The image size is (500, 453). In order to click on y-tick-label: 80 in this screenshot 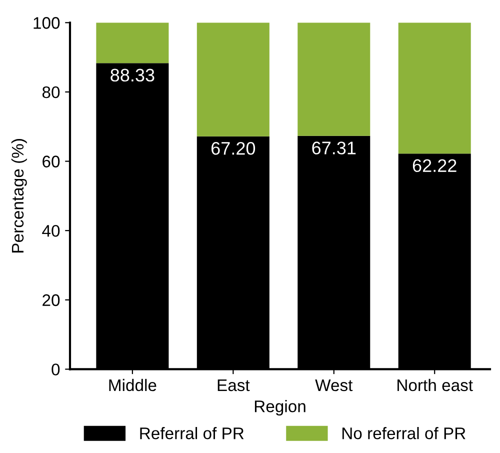, I will do `click(51, 92)`.